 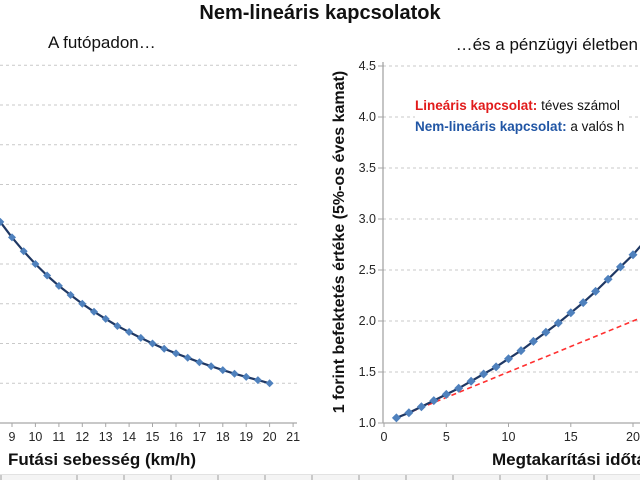 I want to click on left-x-axis-label: Futási sebesség (km/h), so click(x=101, y=459).